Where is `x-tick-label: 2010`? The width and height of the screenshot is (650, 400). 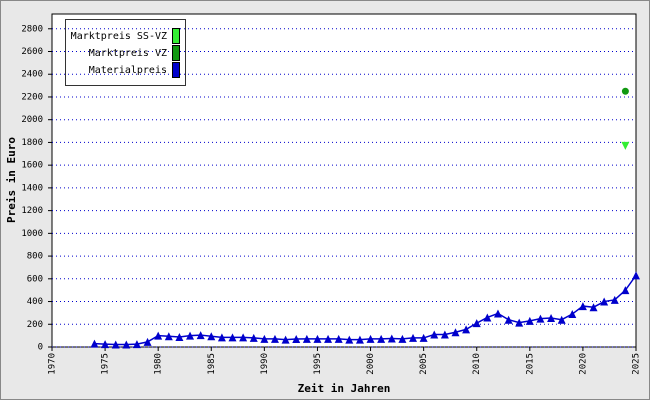
x-tick-label: 2010 is located at coordinates (477, 364).